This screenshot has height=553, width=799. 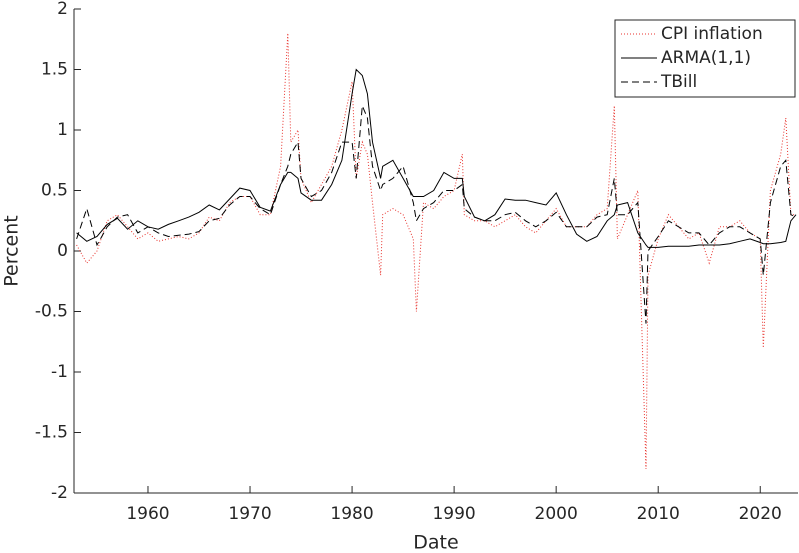 I want to click on legend: CPI inflation ARMA(1,1) TBill, so click(x=705, y=58).